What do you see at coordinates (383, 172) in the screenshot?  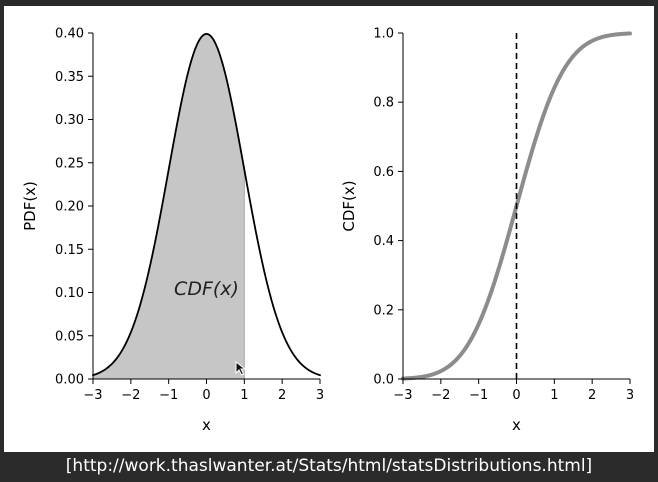 I see `y-tick-label: 0.6` at bounding box center [383, 172].